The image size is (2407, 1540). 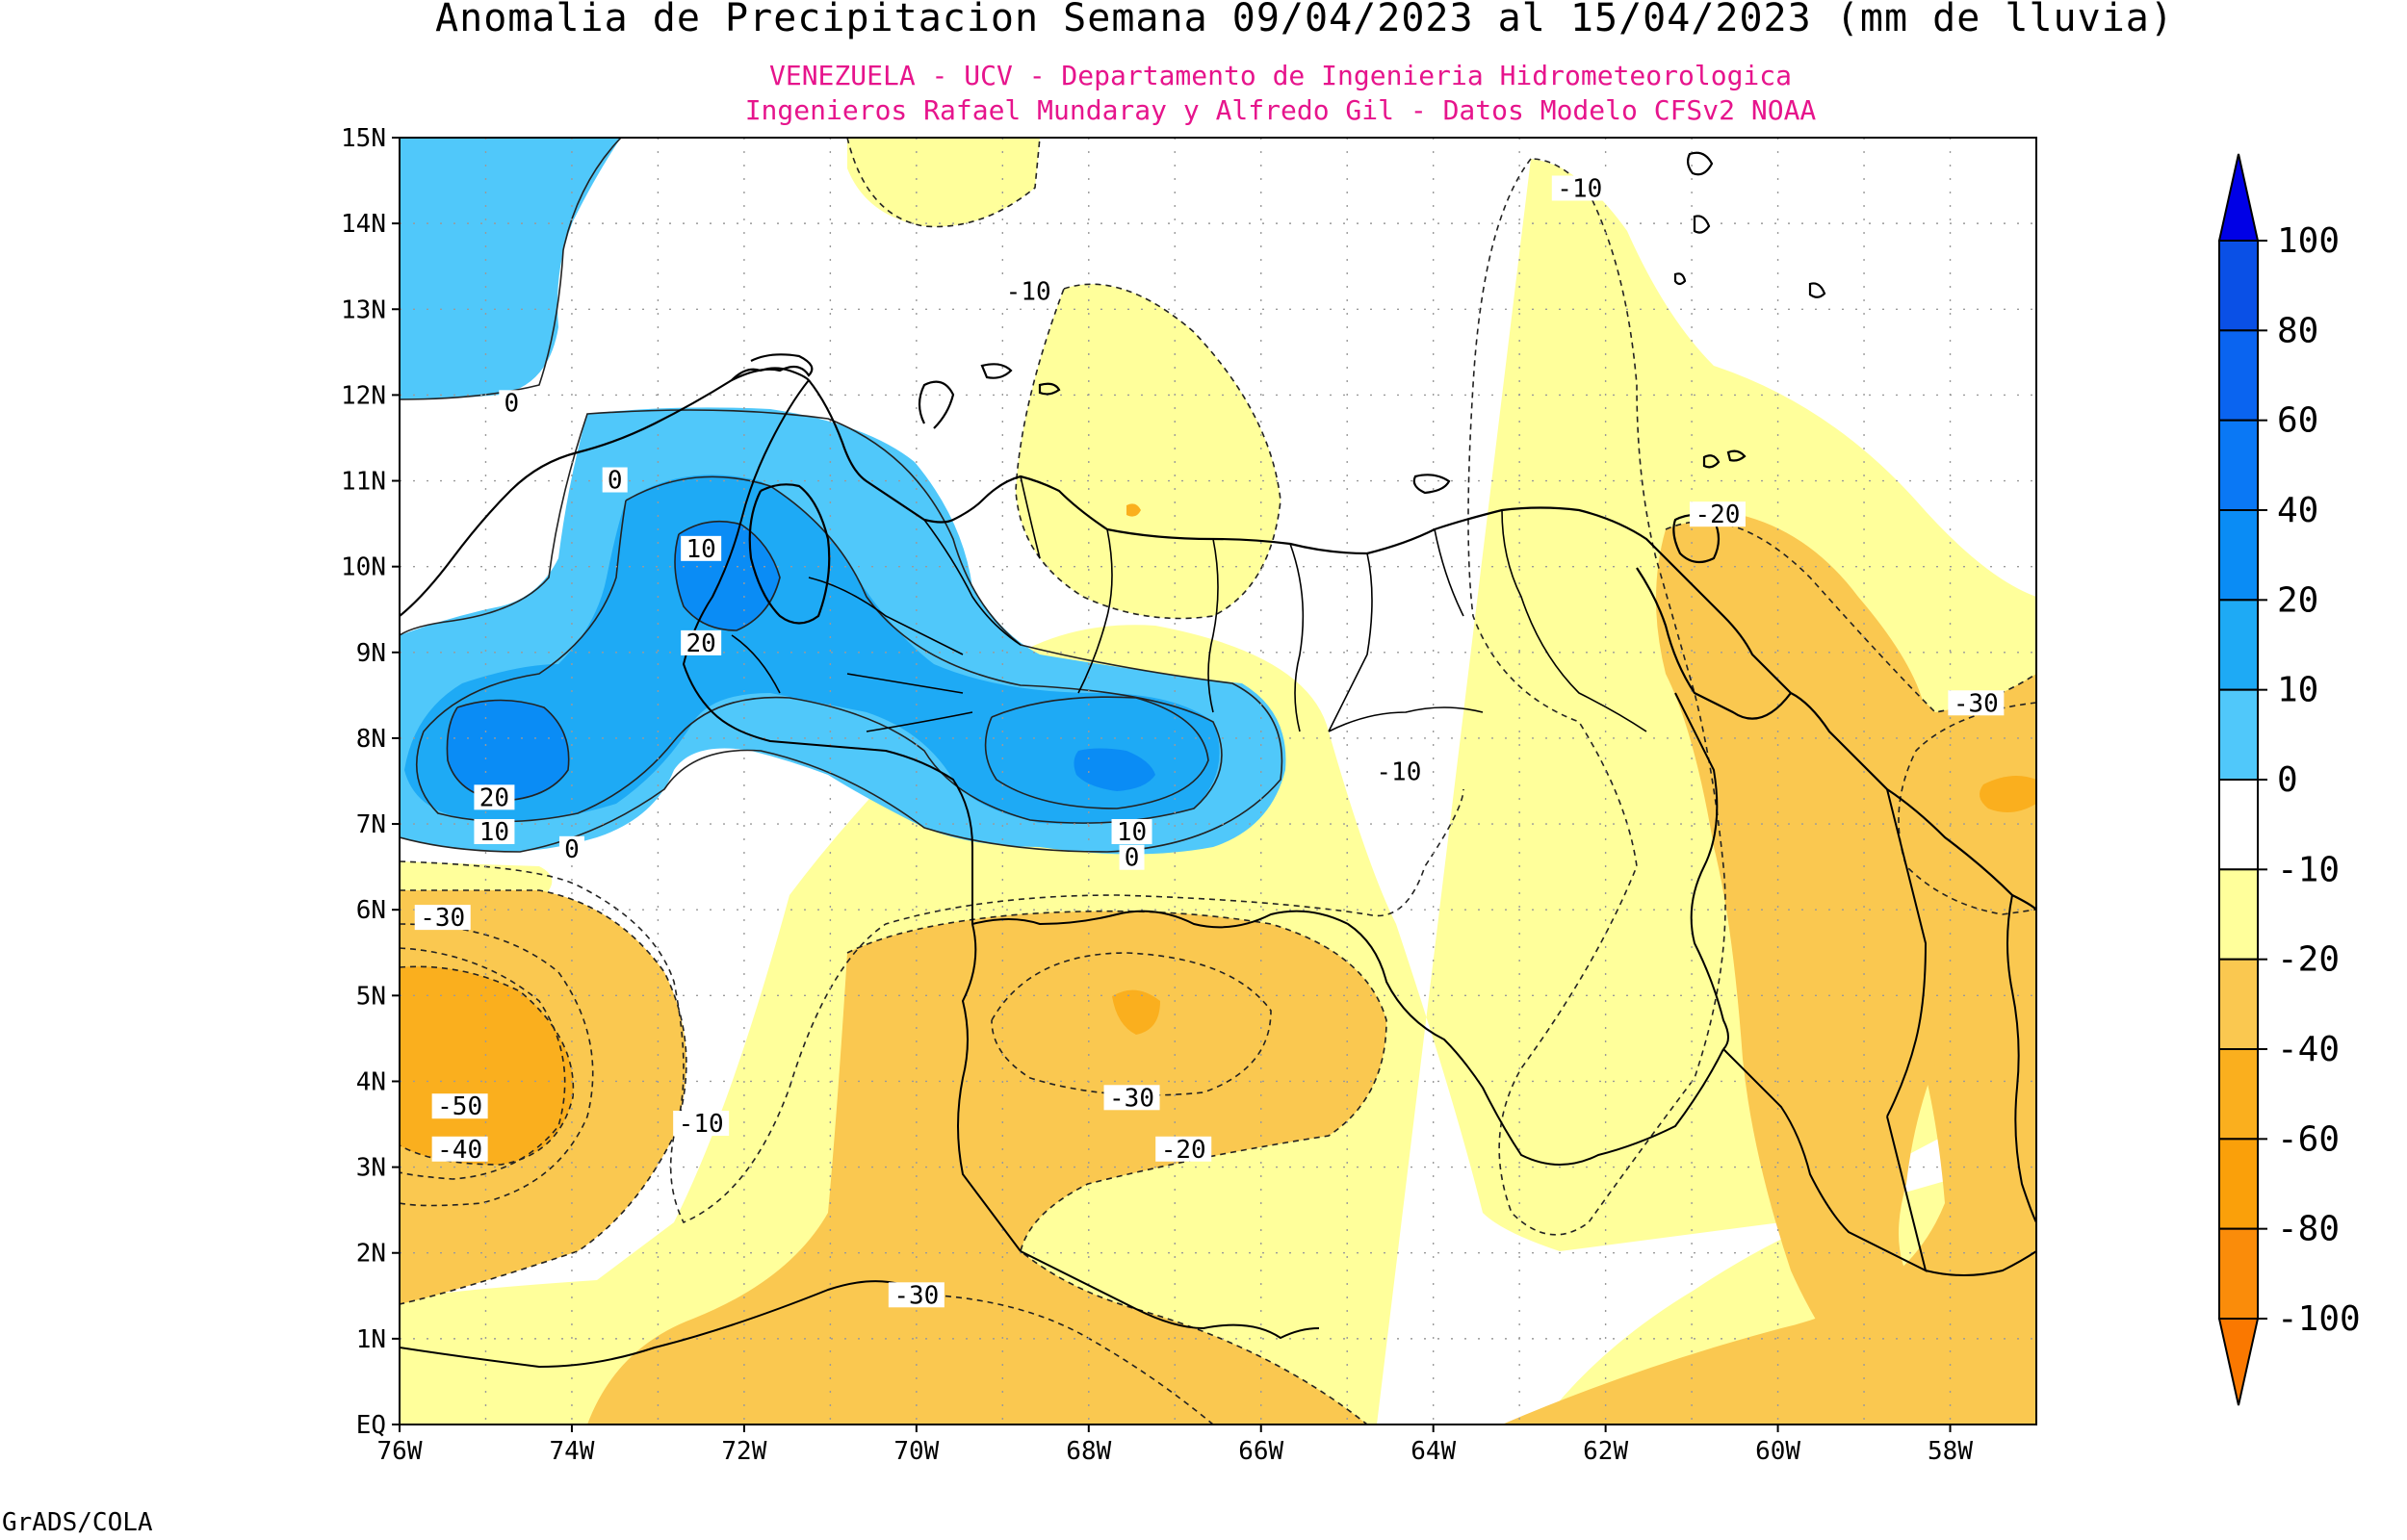 I want to click on colorbar-label: -40, so click(x=2308, y=1049).